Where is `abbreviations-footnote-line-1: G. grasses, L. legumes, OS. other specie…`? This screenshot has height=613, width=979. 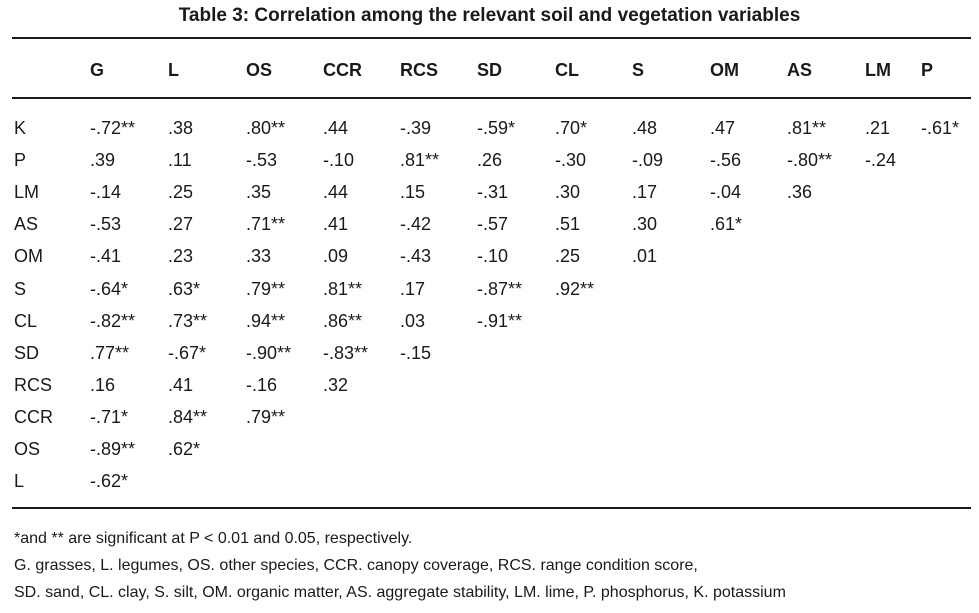
abbreviations-footnote-line-1: G. grasses, L. legumes, OS. other specie… is located at coordinates (356, 565).